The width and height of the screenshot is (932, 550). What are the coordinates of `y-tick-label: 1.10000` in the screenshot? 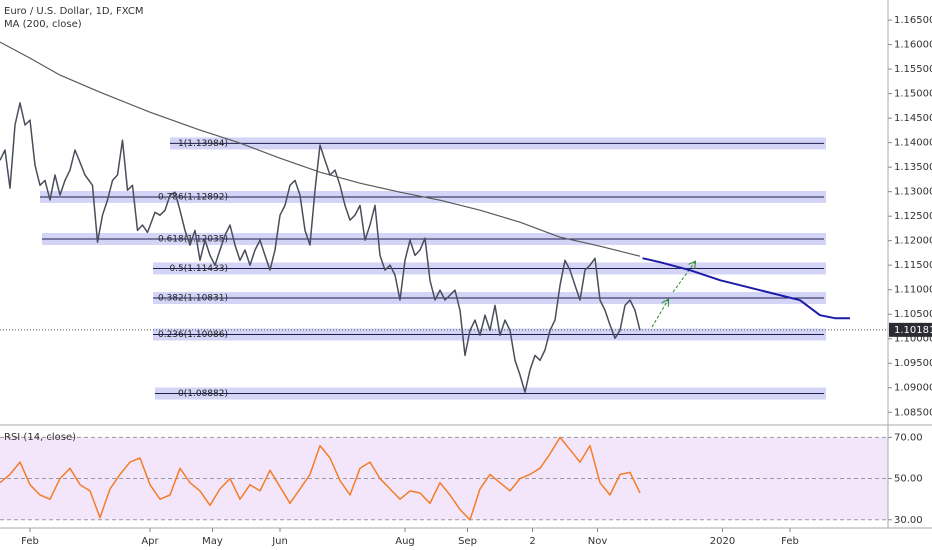 It's located at (913, 339).